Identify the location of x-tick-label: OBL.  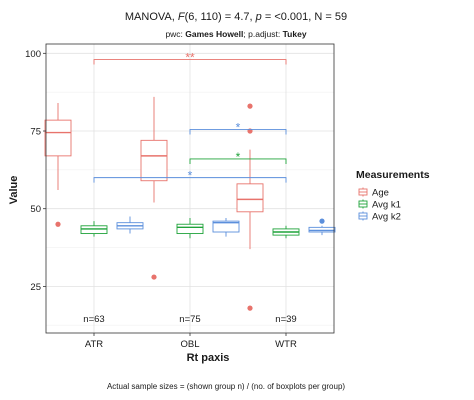
(189, 344).